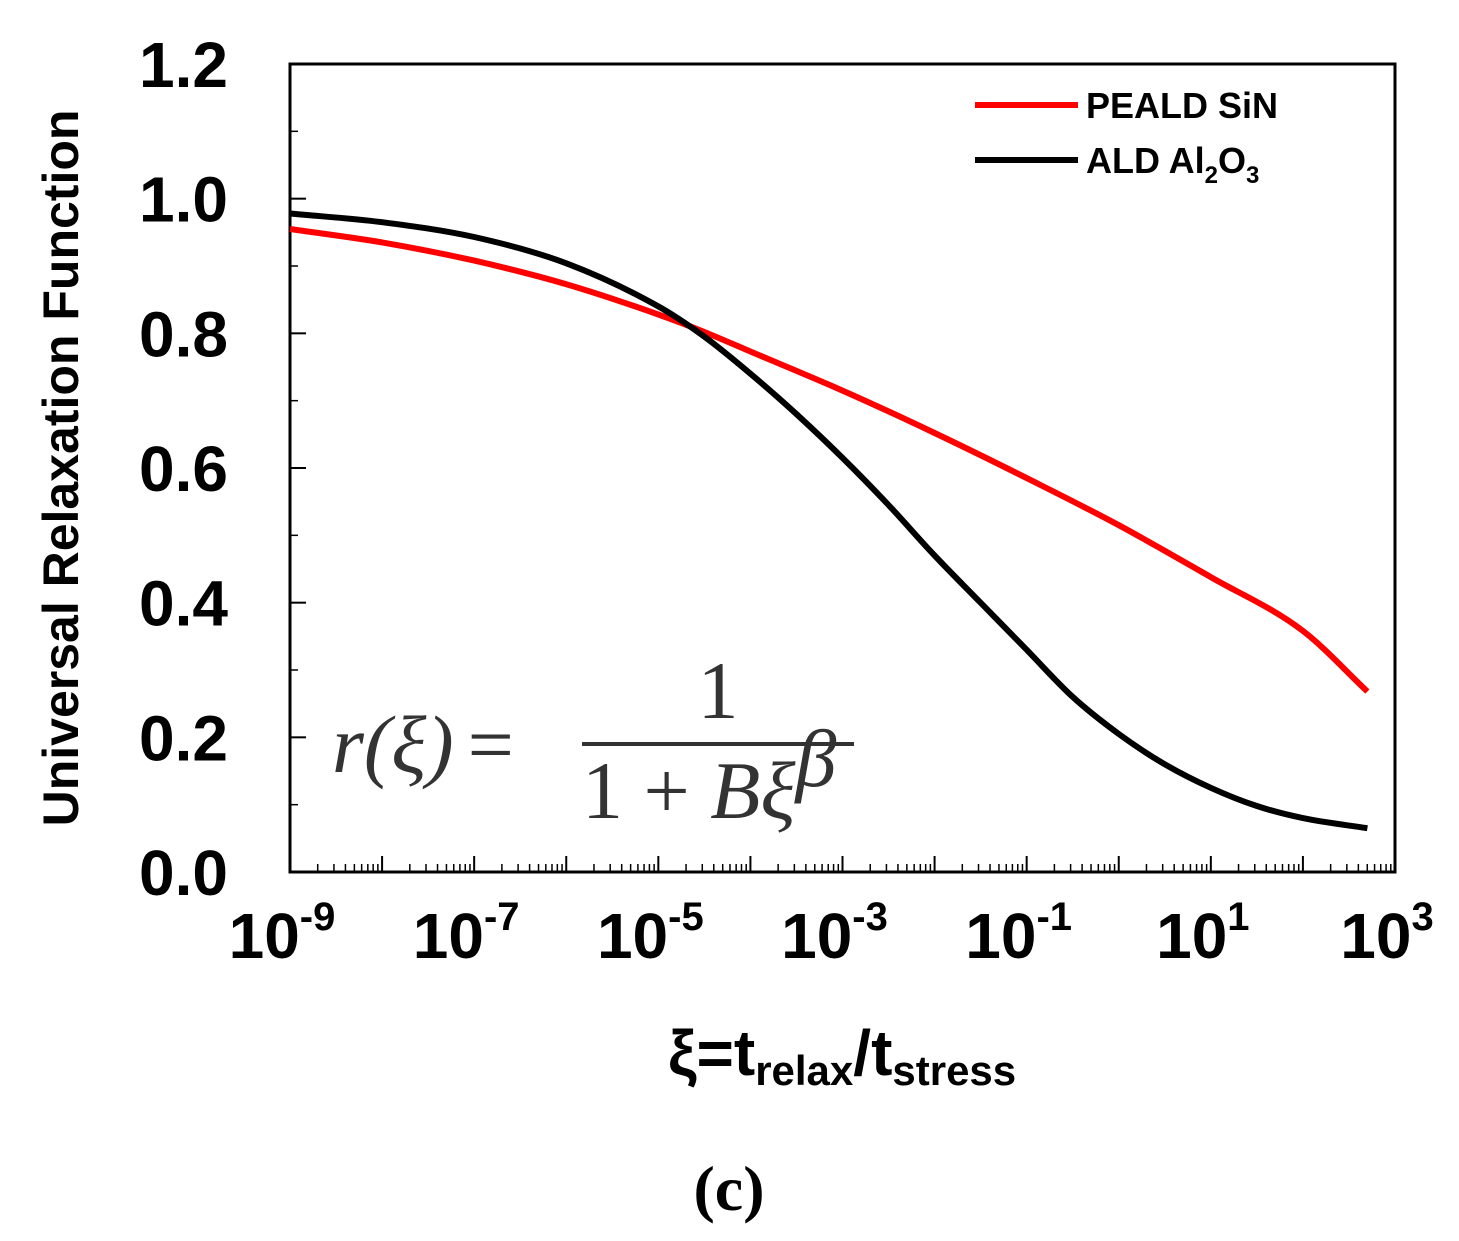  I want to click on x-axis-title: ξ=trelax/tstress, so click(842, 1055).